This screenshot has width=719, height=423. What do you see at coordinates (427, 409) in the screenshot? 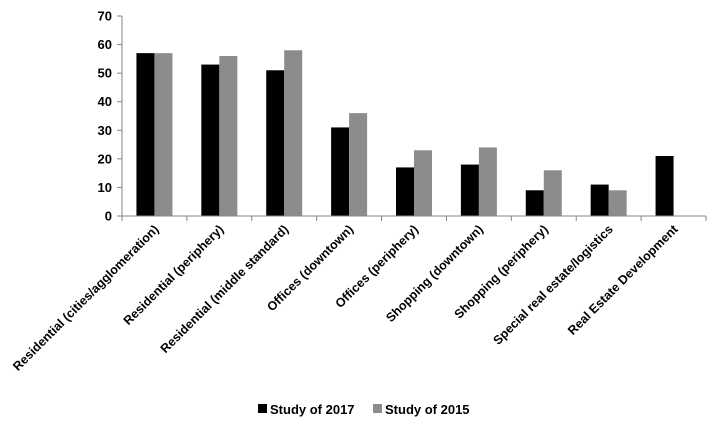
I see `legend-label-1: Study of 2015` at bounding box center [427, 409].